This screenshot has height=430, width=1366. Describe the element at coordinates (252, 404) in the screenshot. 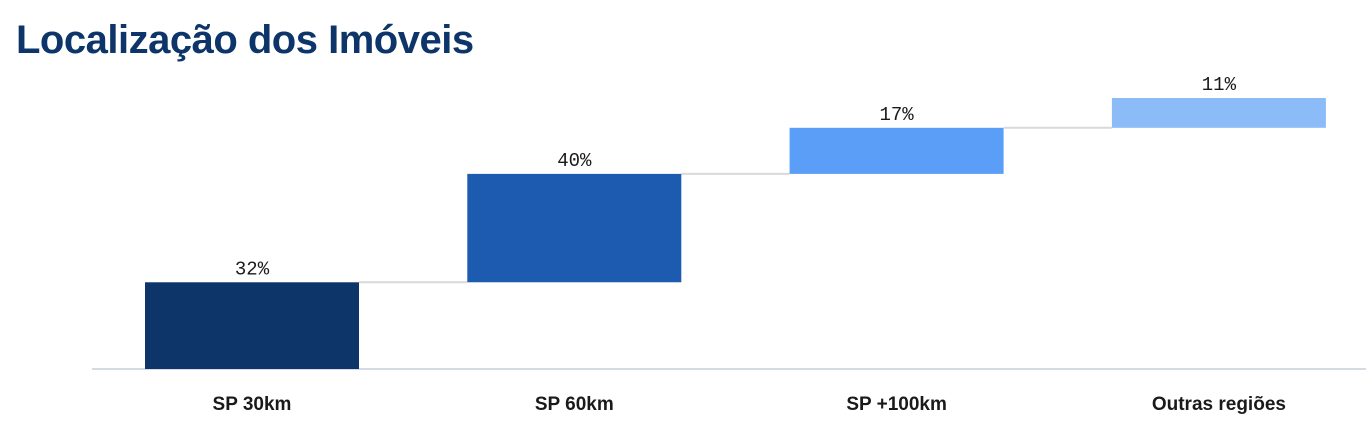

I see `category-label: SP 30km` at that location.